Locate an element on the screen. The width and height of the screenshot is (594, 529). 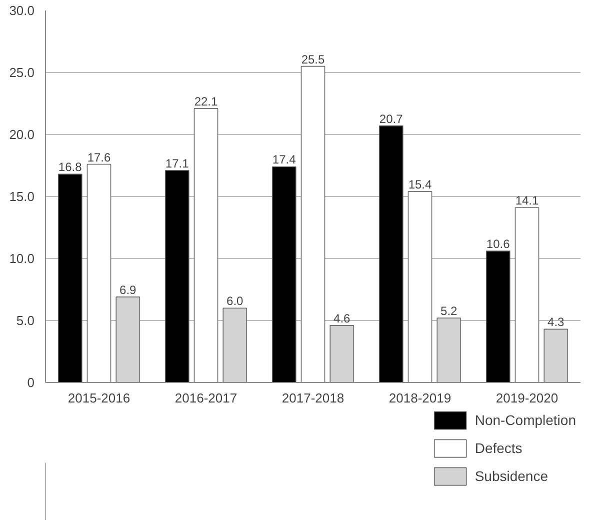
x-tick-label: 2017-2018 is located at coordinates (313, 398).